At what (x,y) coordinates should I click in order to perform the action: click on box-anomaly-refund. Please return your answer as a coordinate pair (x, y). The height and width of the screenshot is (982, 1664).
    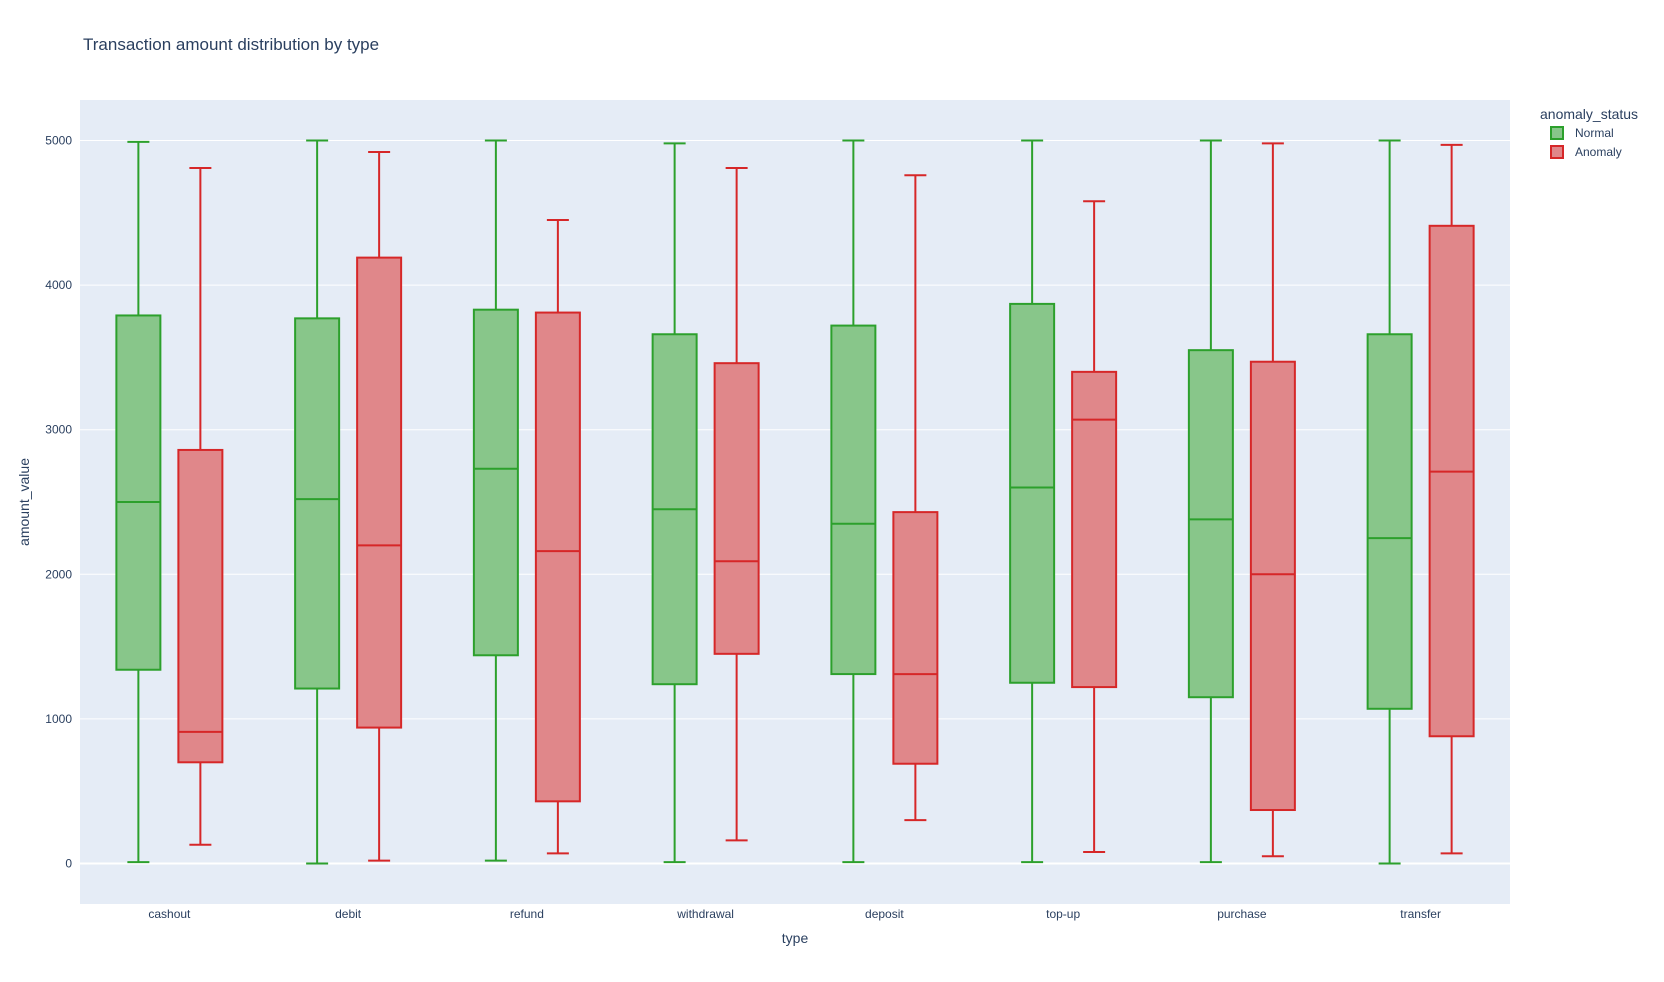
    Looking at the image, I should click on (557, 537).